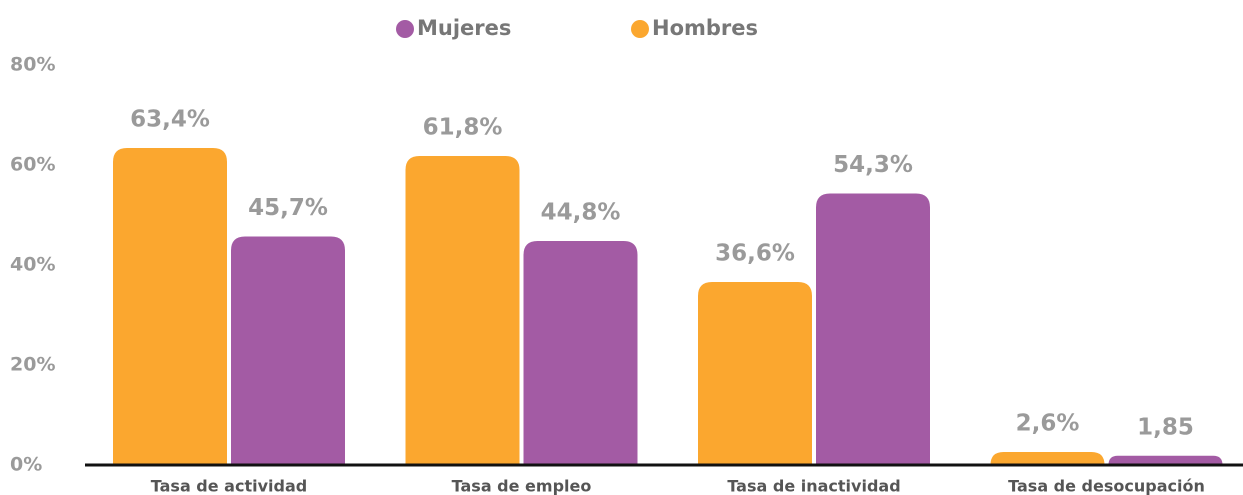 Image resolution: width=1243 pixels, height=495 pixels. Describe the element at coordinates (522, 486) in the screenshot. I see `x-tick-label: Tasa de empleo` at that location.